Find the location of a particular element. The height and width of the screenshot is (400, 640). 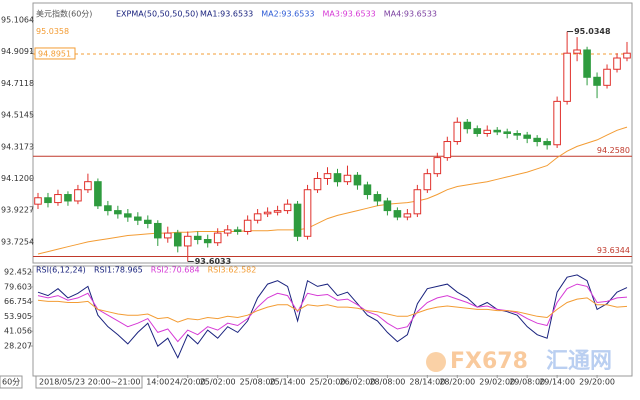

x-tick-label: 29/14:00 is located at coordinates (557, 382).